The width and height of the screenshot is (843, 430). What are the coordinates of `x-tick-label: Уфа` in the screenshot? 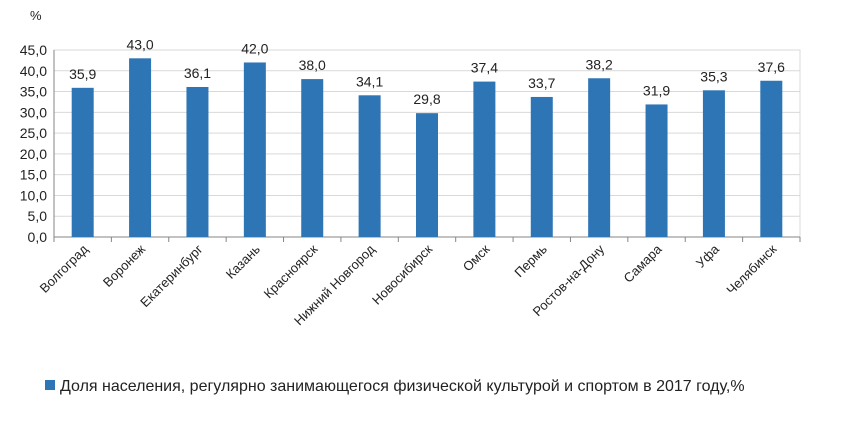 It's located at (708, 256).